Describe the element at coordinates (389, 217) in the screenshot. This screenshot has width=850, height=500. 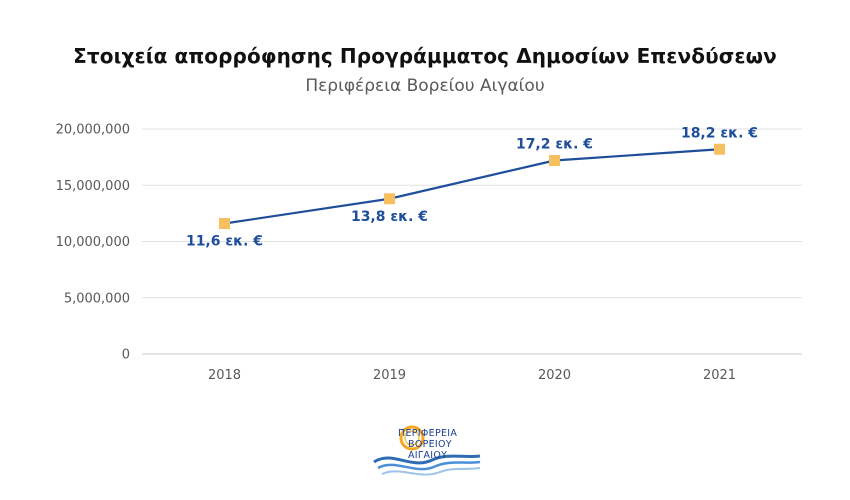
I see `data-label: 13,8 εκ. €` at that location.